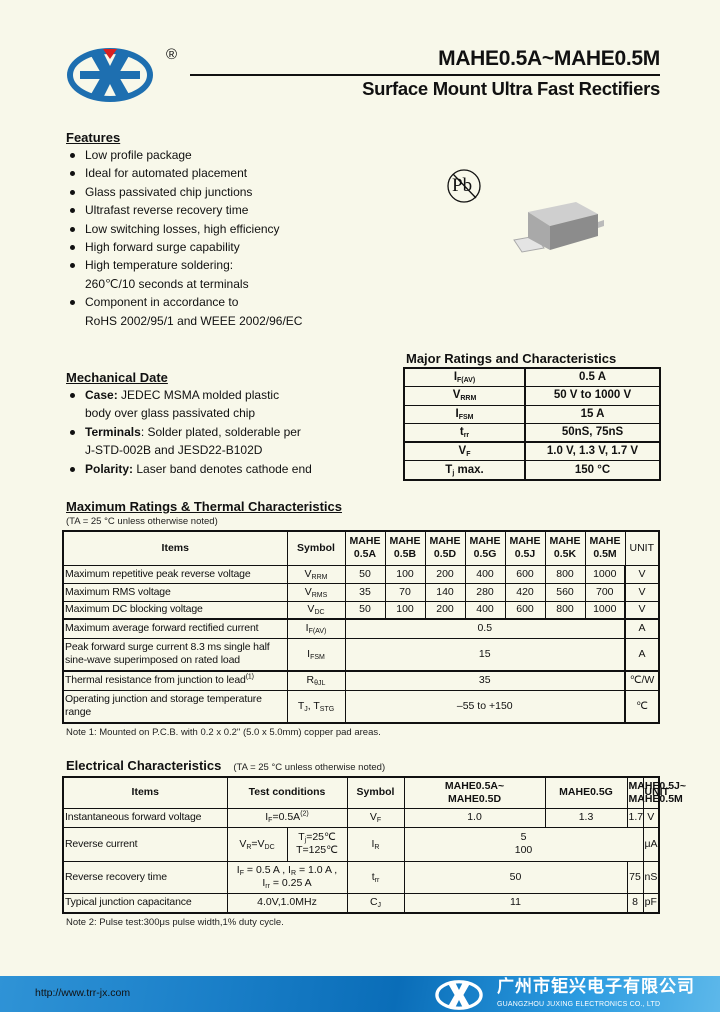 This screenshot has height=1012, width=720. Describe the element at coordinates (464, 186) in the screenshot. I see `pb-free-icon: Pb` at that location.